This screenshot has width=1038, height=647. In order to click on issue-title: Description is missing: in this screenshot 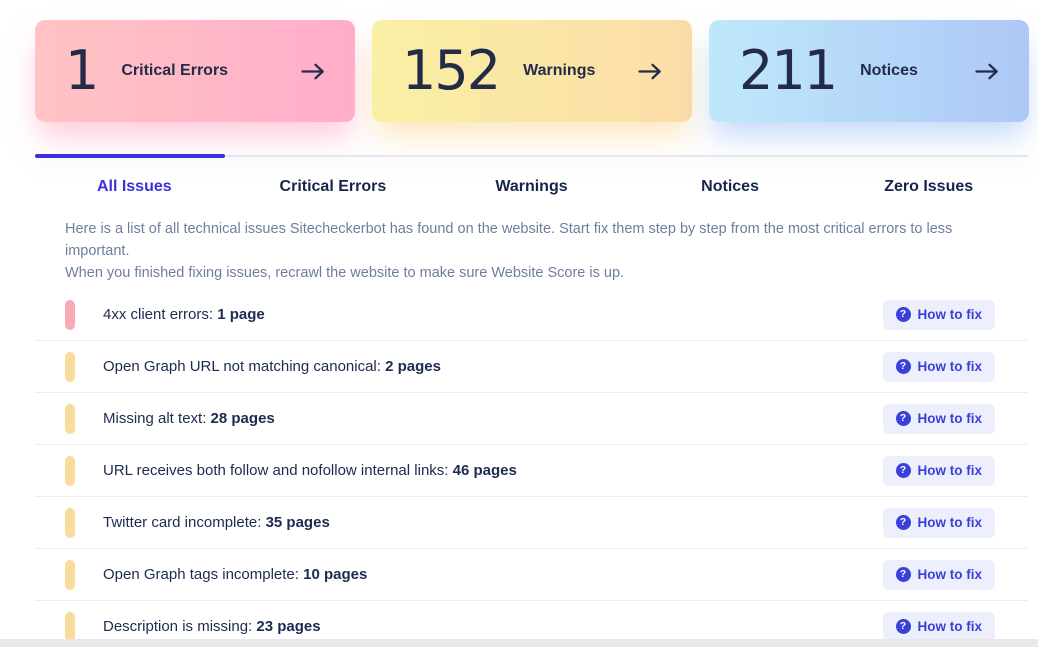, I will do `click(178, 626)`.